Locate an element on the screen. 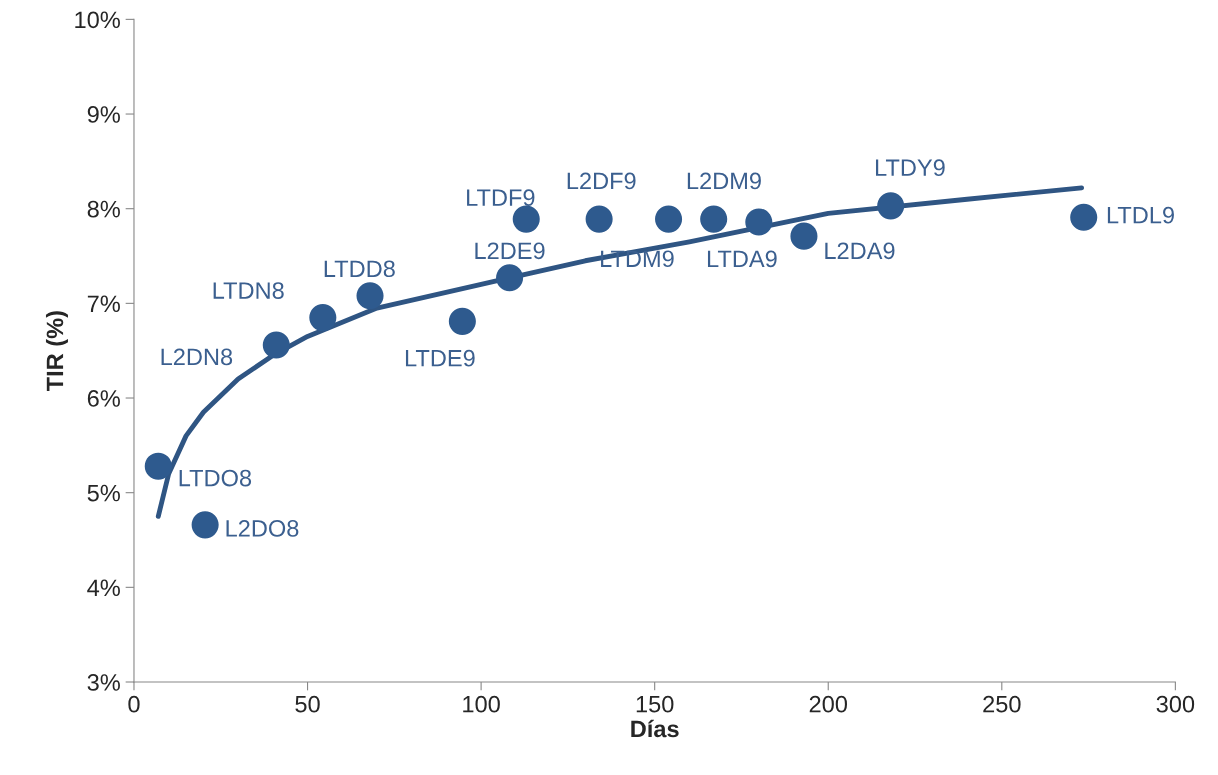 This screenshot has width=1218, height=775. annotation: L2DF9 is located at coordinates (601, 181).